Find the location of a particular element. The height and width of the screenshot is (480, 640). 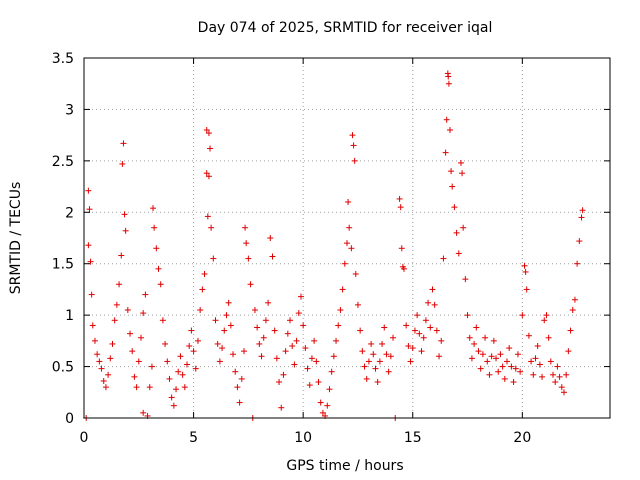

y-tick-label: 2 is located at coordinates (69, 213).